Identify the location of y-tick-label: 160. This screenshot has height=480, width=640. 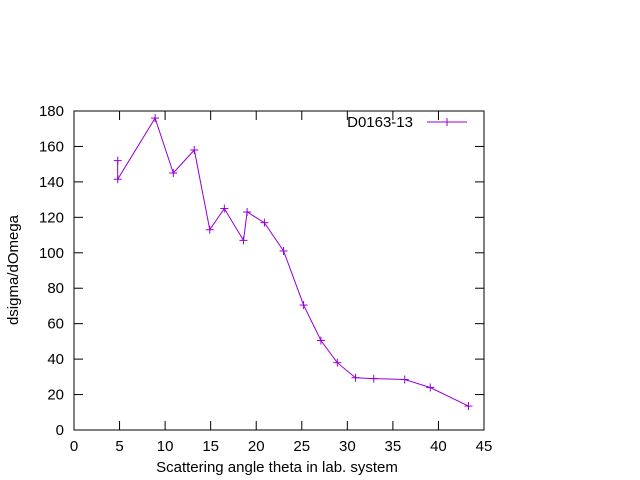
(51, 146).